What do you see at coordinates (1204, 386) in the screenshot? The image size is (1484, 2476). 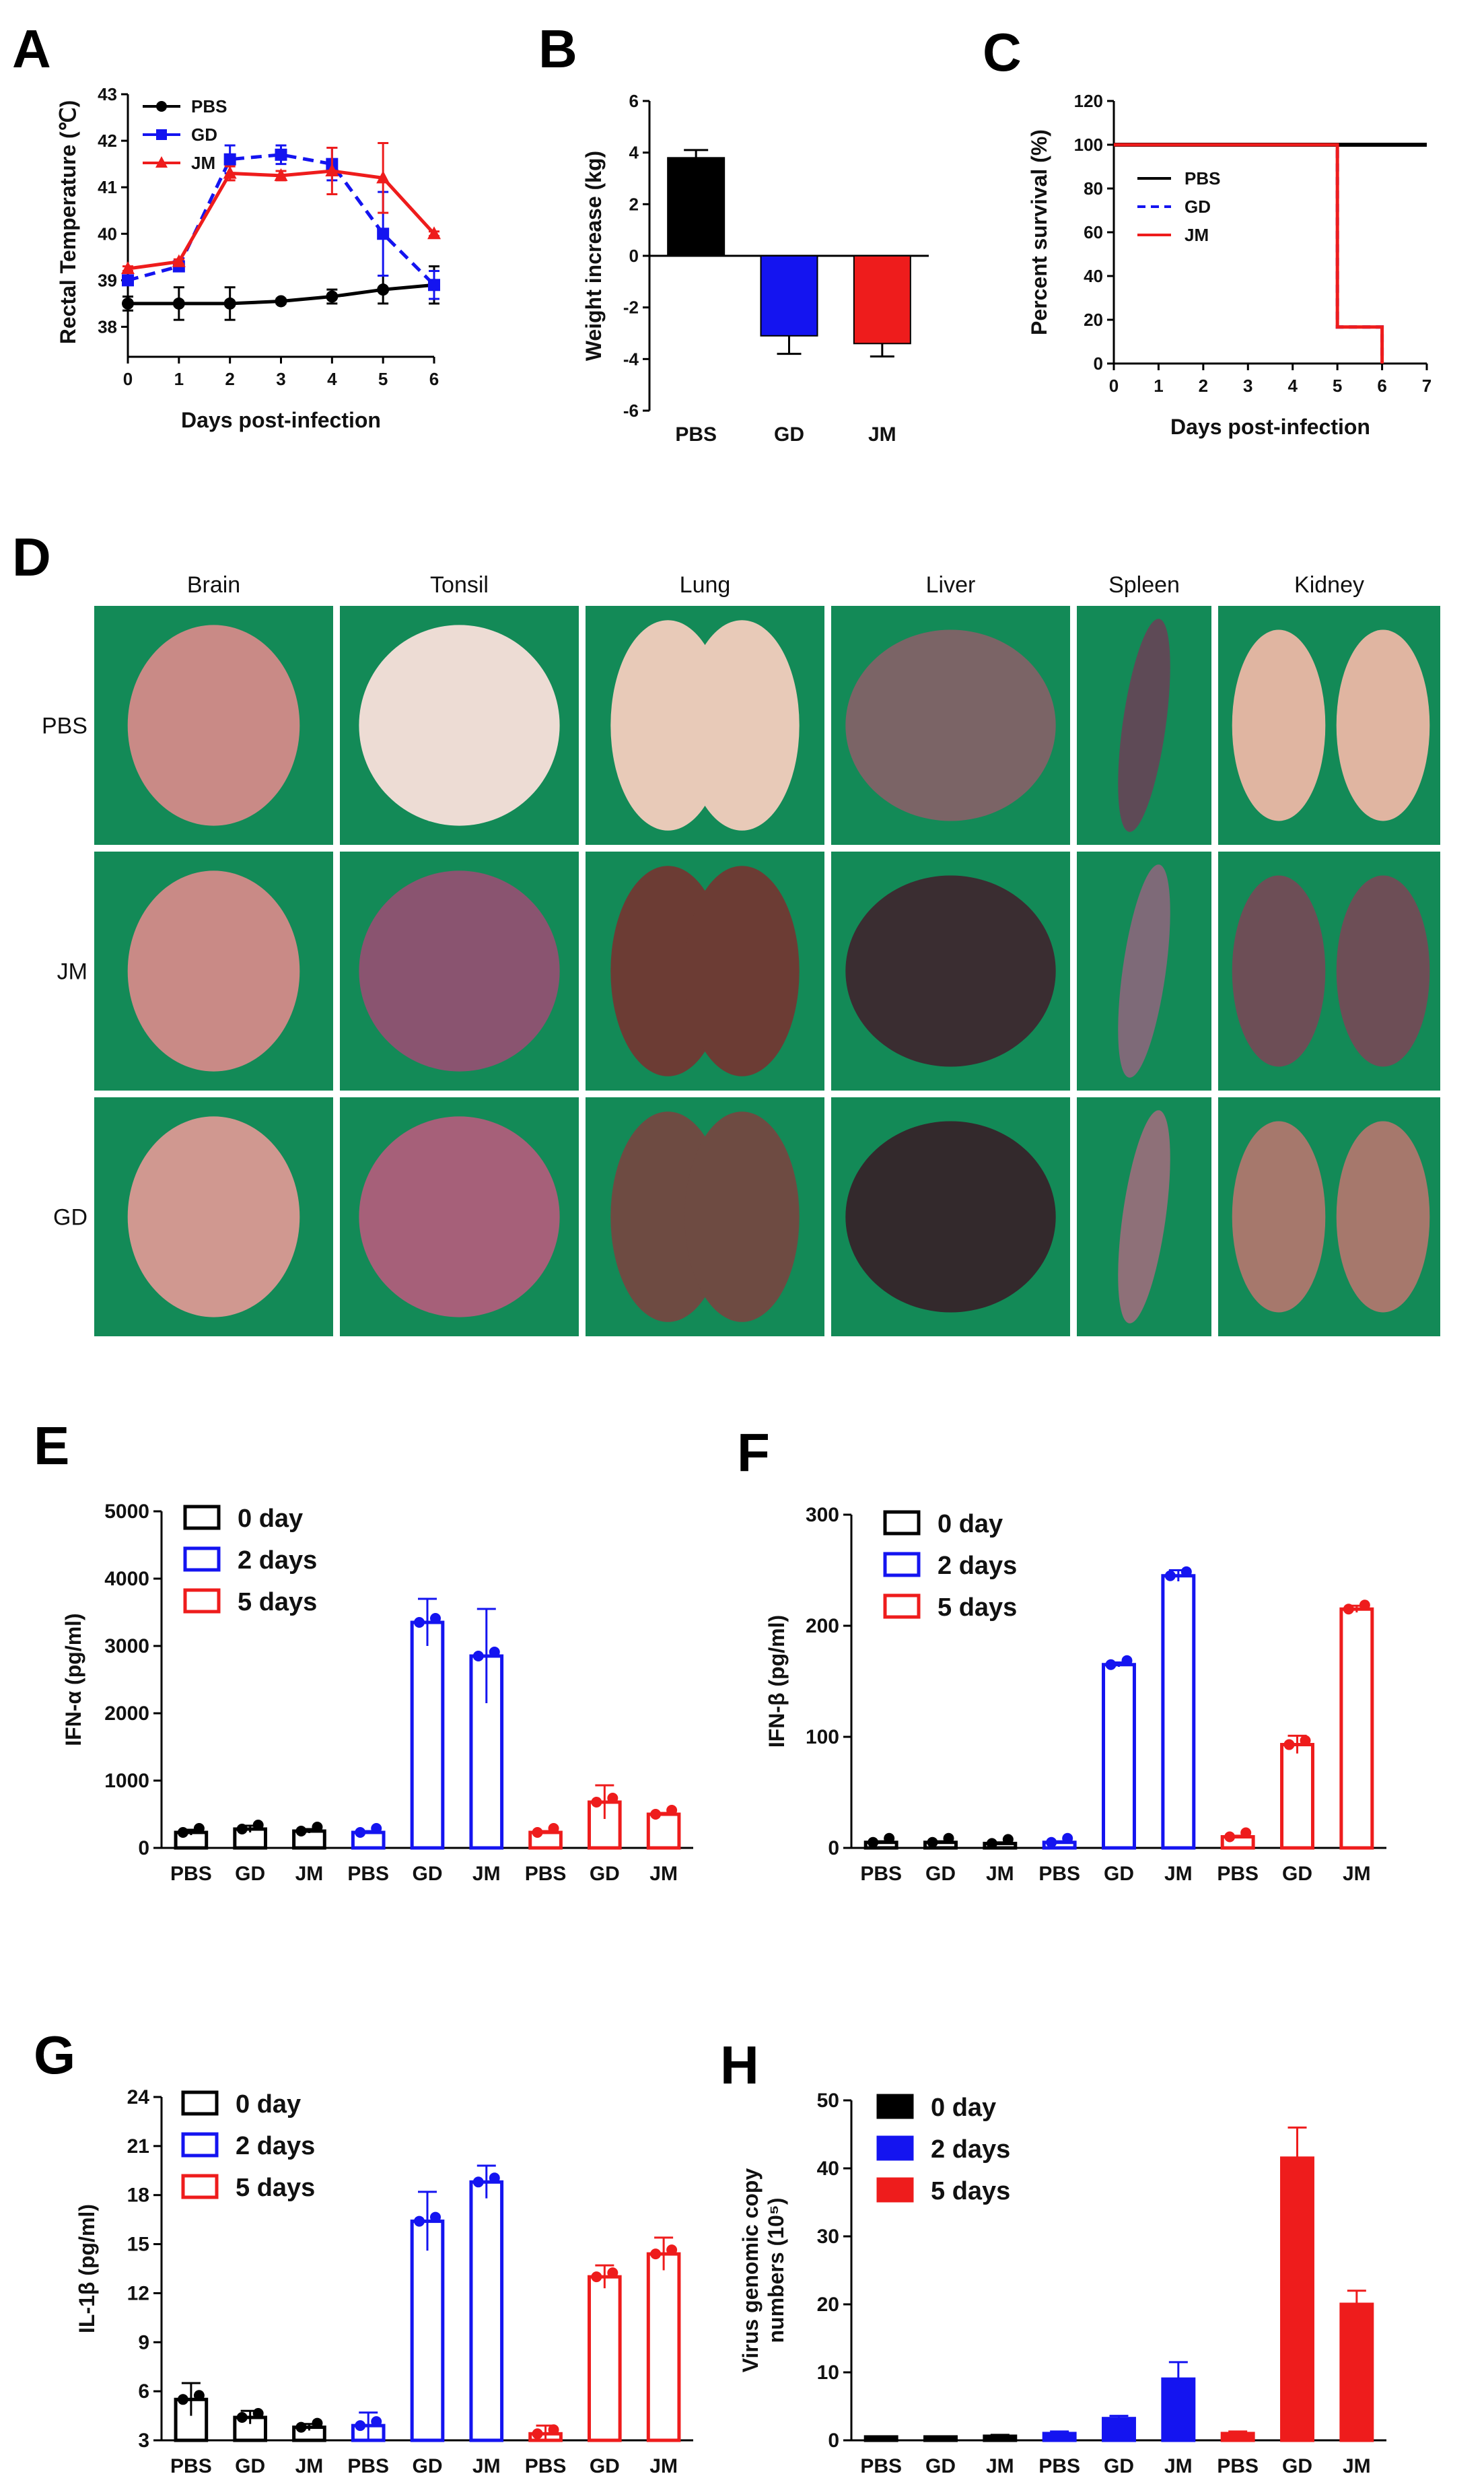 I see `x-tick-label: 2` at bounding box center [1204, 386].